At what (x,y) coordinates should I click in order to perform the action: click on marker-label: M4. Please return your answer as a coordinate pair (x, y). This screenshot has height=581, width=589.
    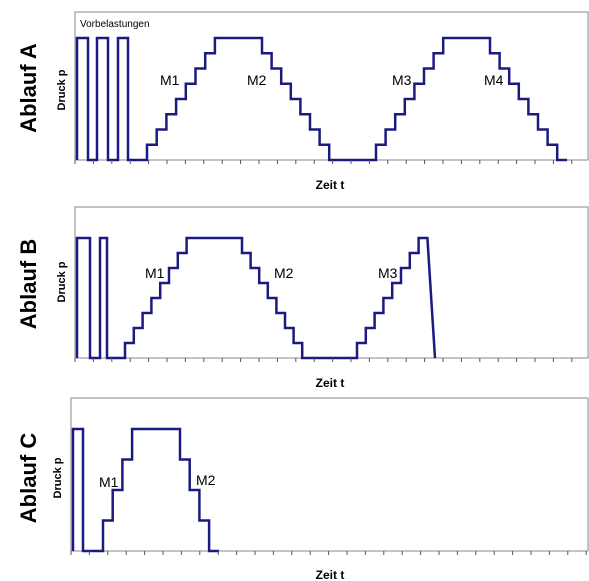
    Looking at the image, I should click on (494, 80).